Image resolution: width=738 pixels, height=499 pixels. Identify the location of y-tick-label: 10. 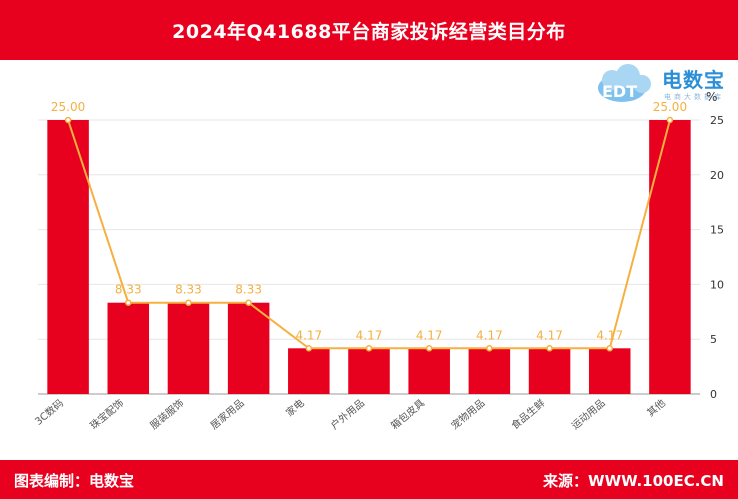
(717, 284).